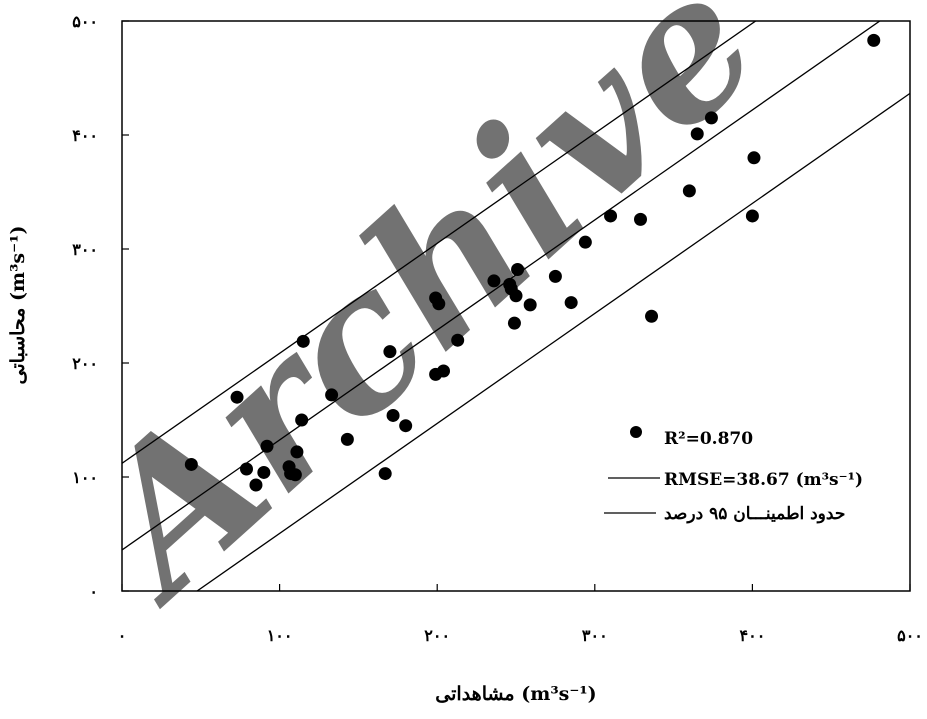 The height and width of the screenshot is (719, 927). What do you see at coordinates (753, 635) in the screenshot?
I see `x-tick-label-4: ۴۰۰` at bounding box center [753, 635].